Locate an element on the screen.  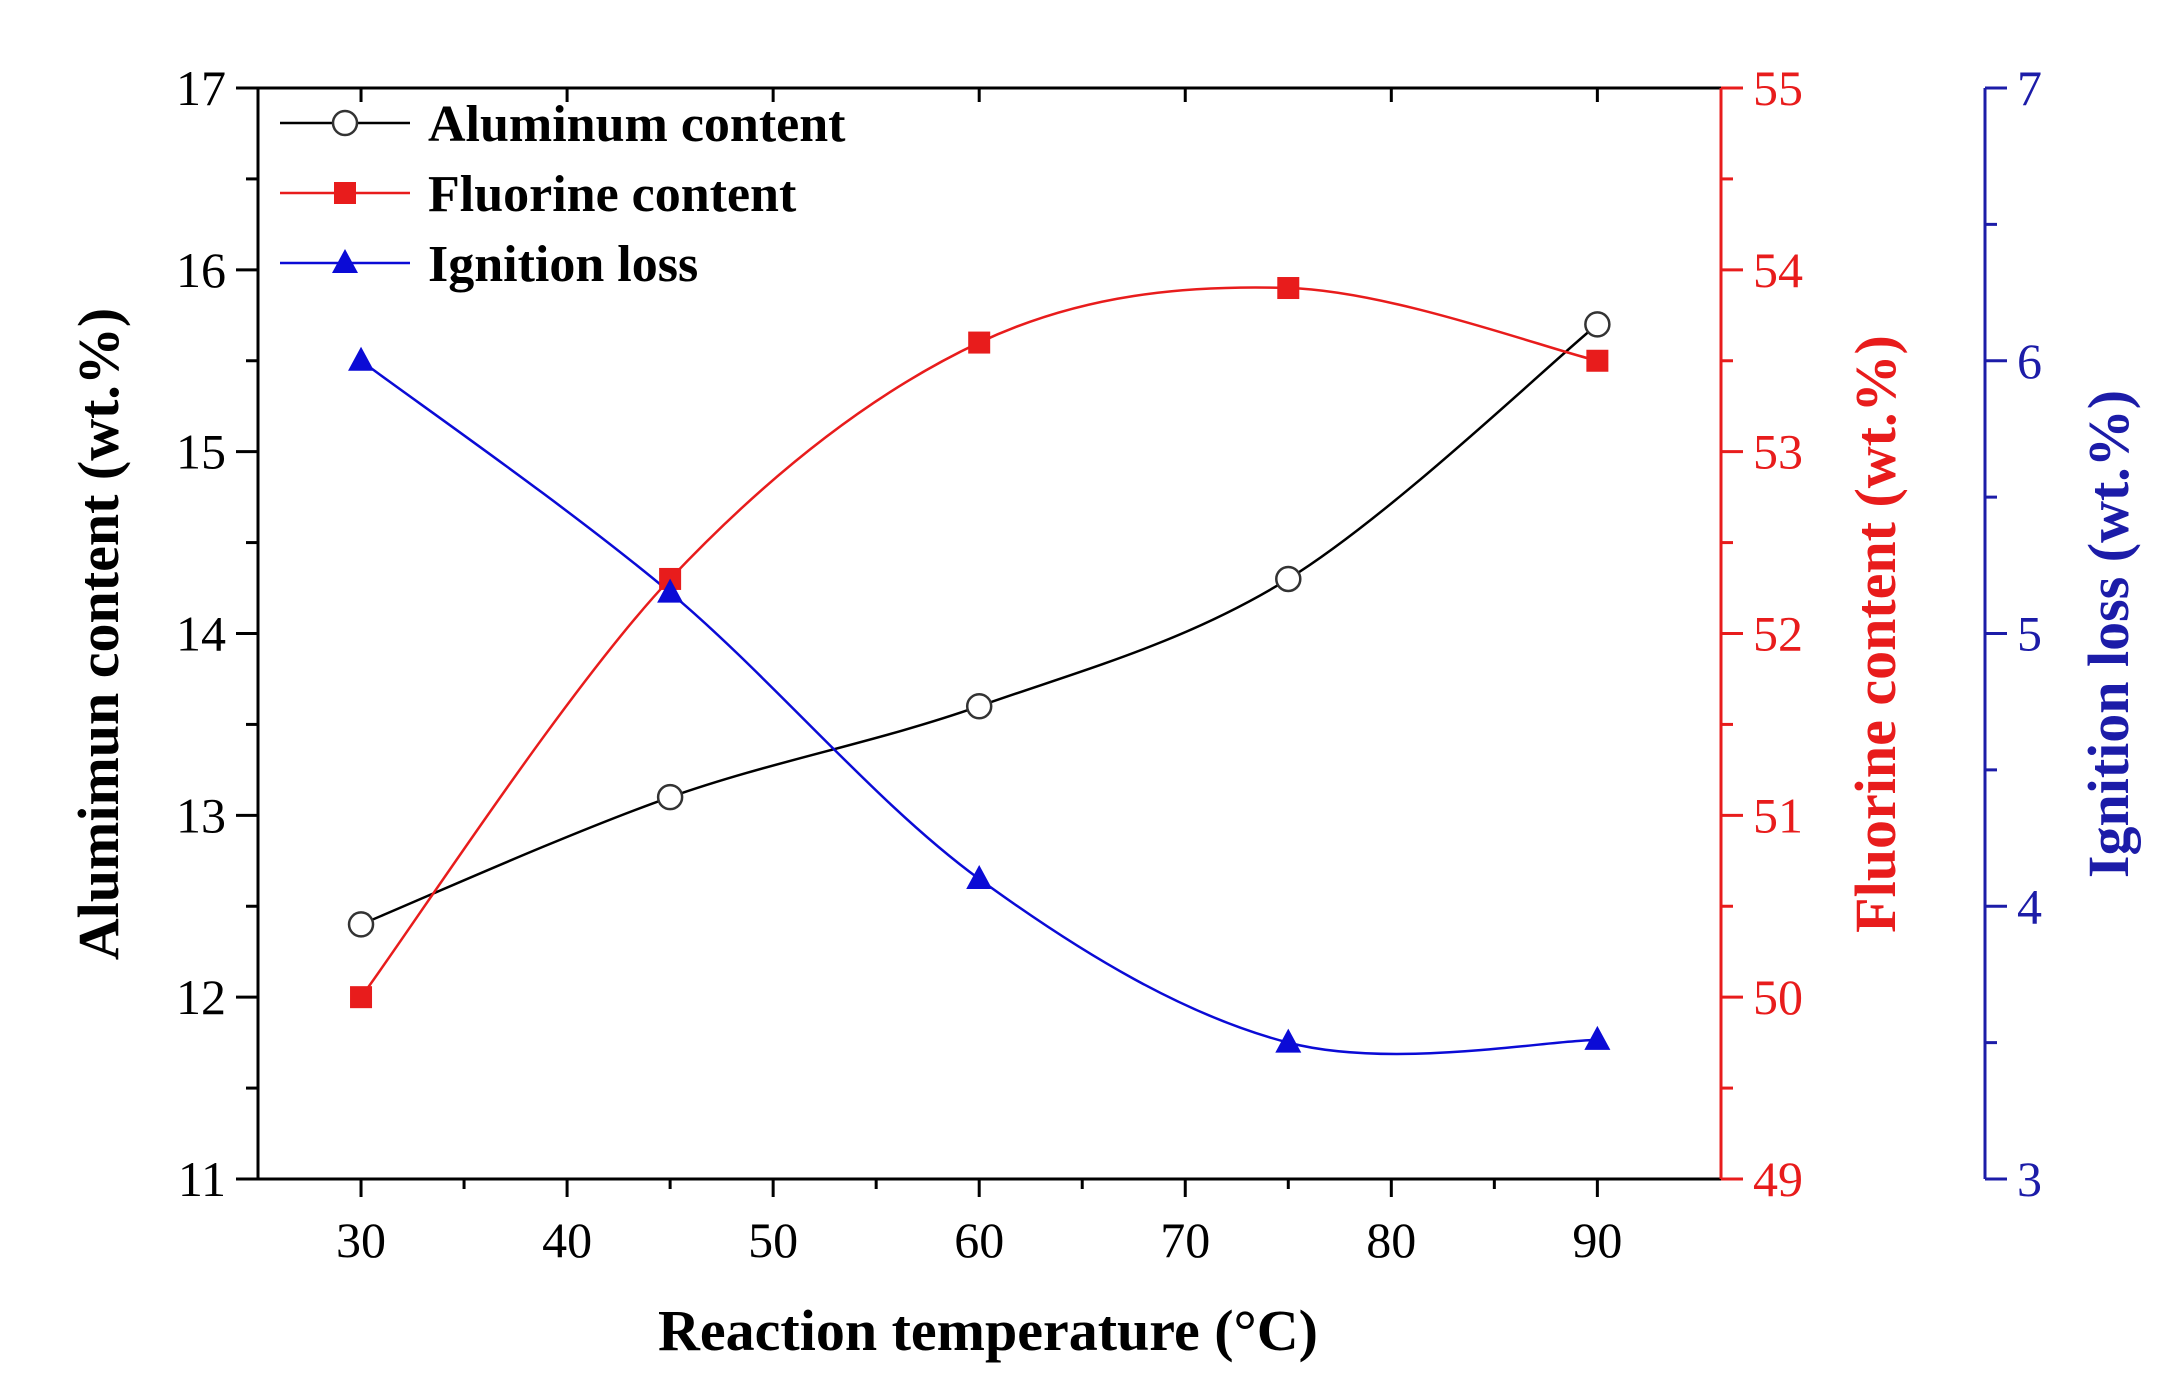
legend-label: Ignition loss is located at coordinates (563, 264).